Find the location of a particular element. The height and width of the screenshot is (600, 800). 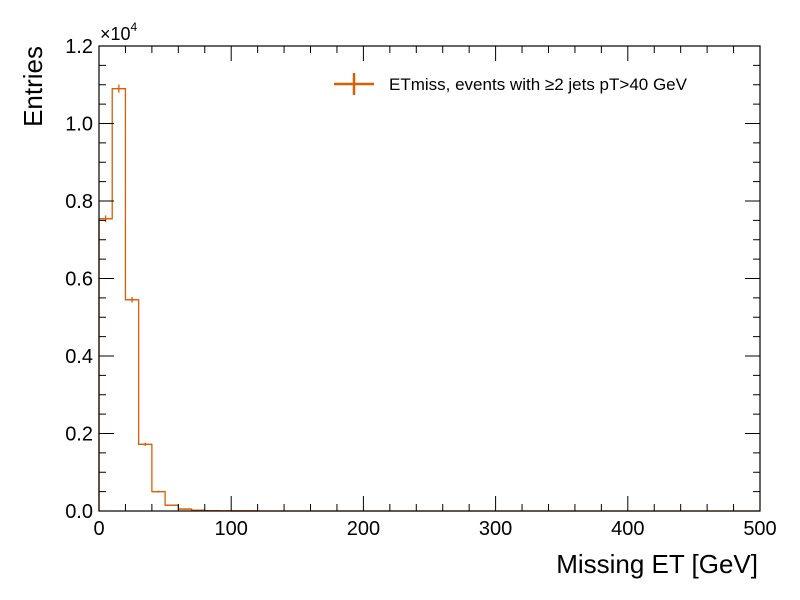

y-tick-label: 0.0 is located at coordinates (79, 512).